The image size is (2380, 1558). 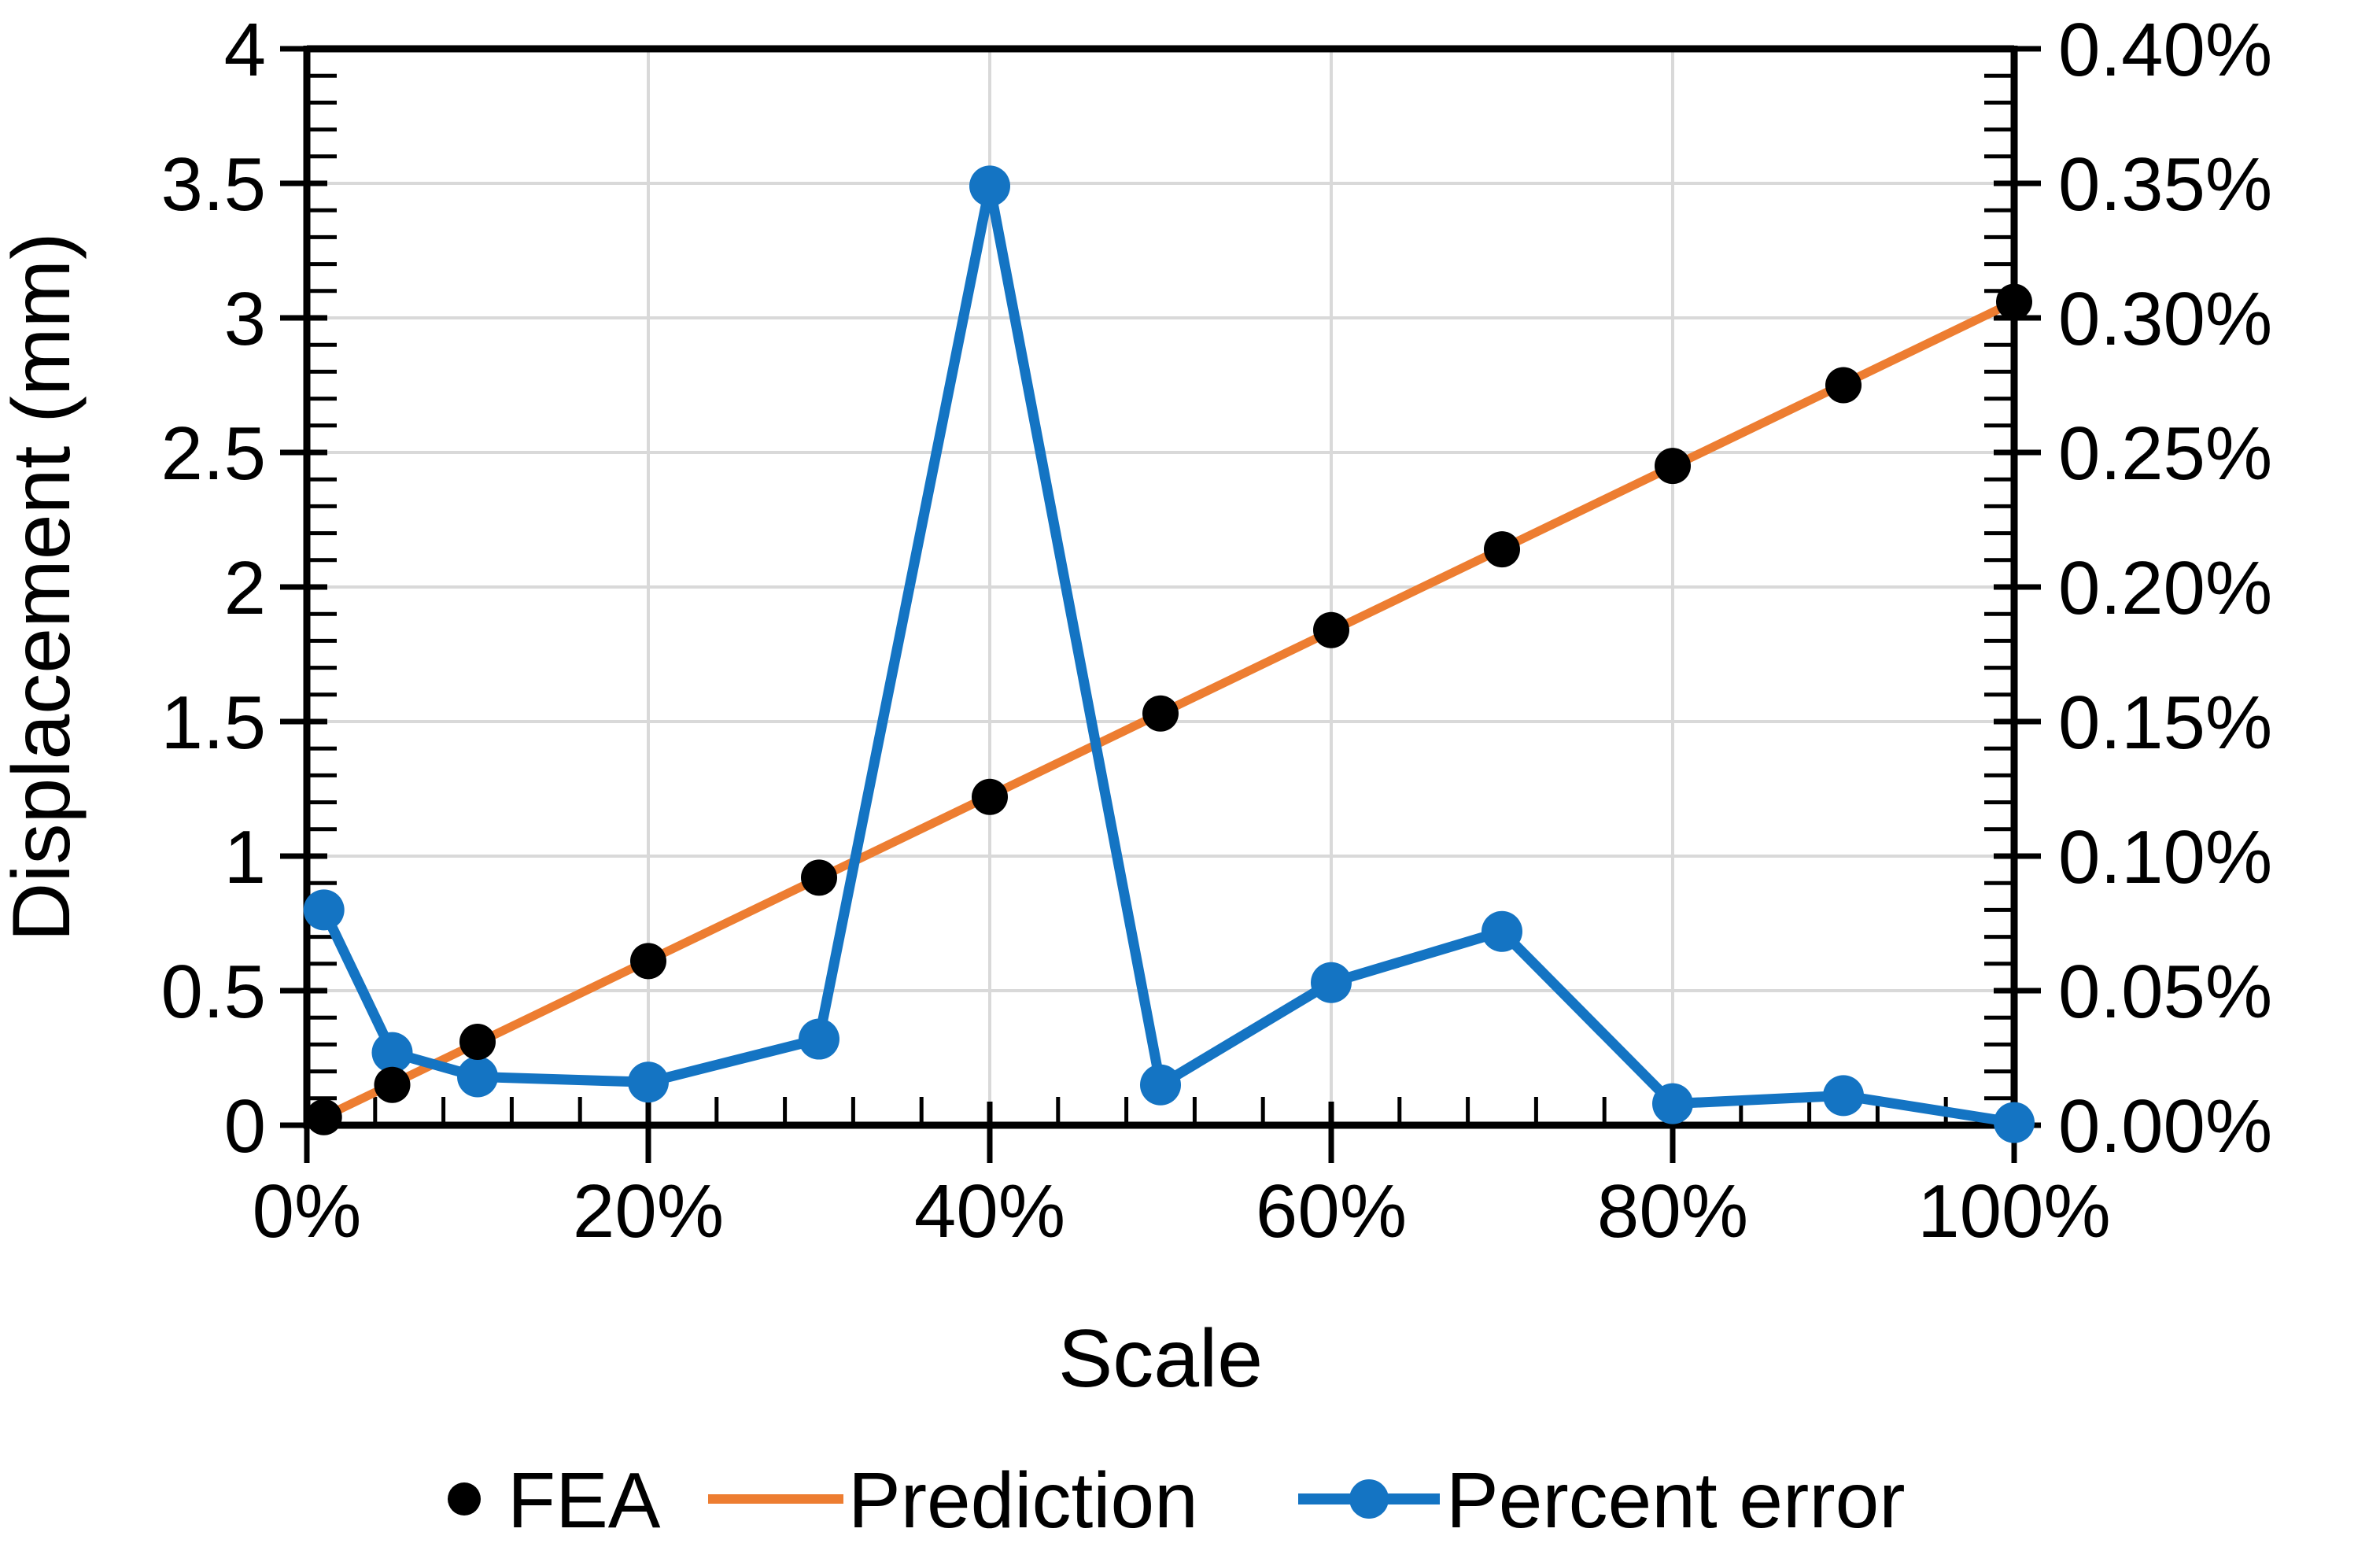 What do you see at coordinates (2165, 184) in the screenshot?
I see `right-axis-tick-label: 0.35%` at bounding box center [2165, 184].